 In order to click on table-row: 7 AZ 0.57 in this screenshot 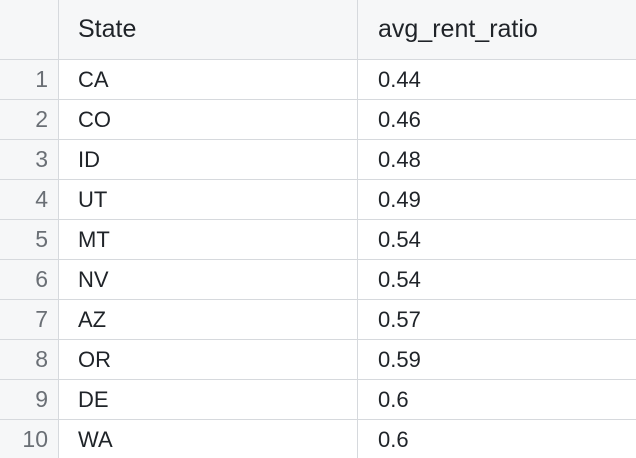, I will do `click(318, 320)`.